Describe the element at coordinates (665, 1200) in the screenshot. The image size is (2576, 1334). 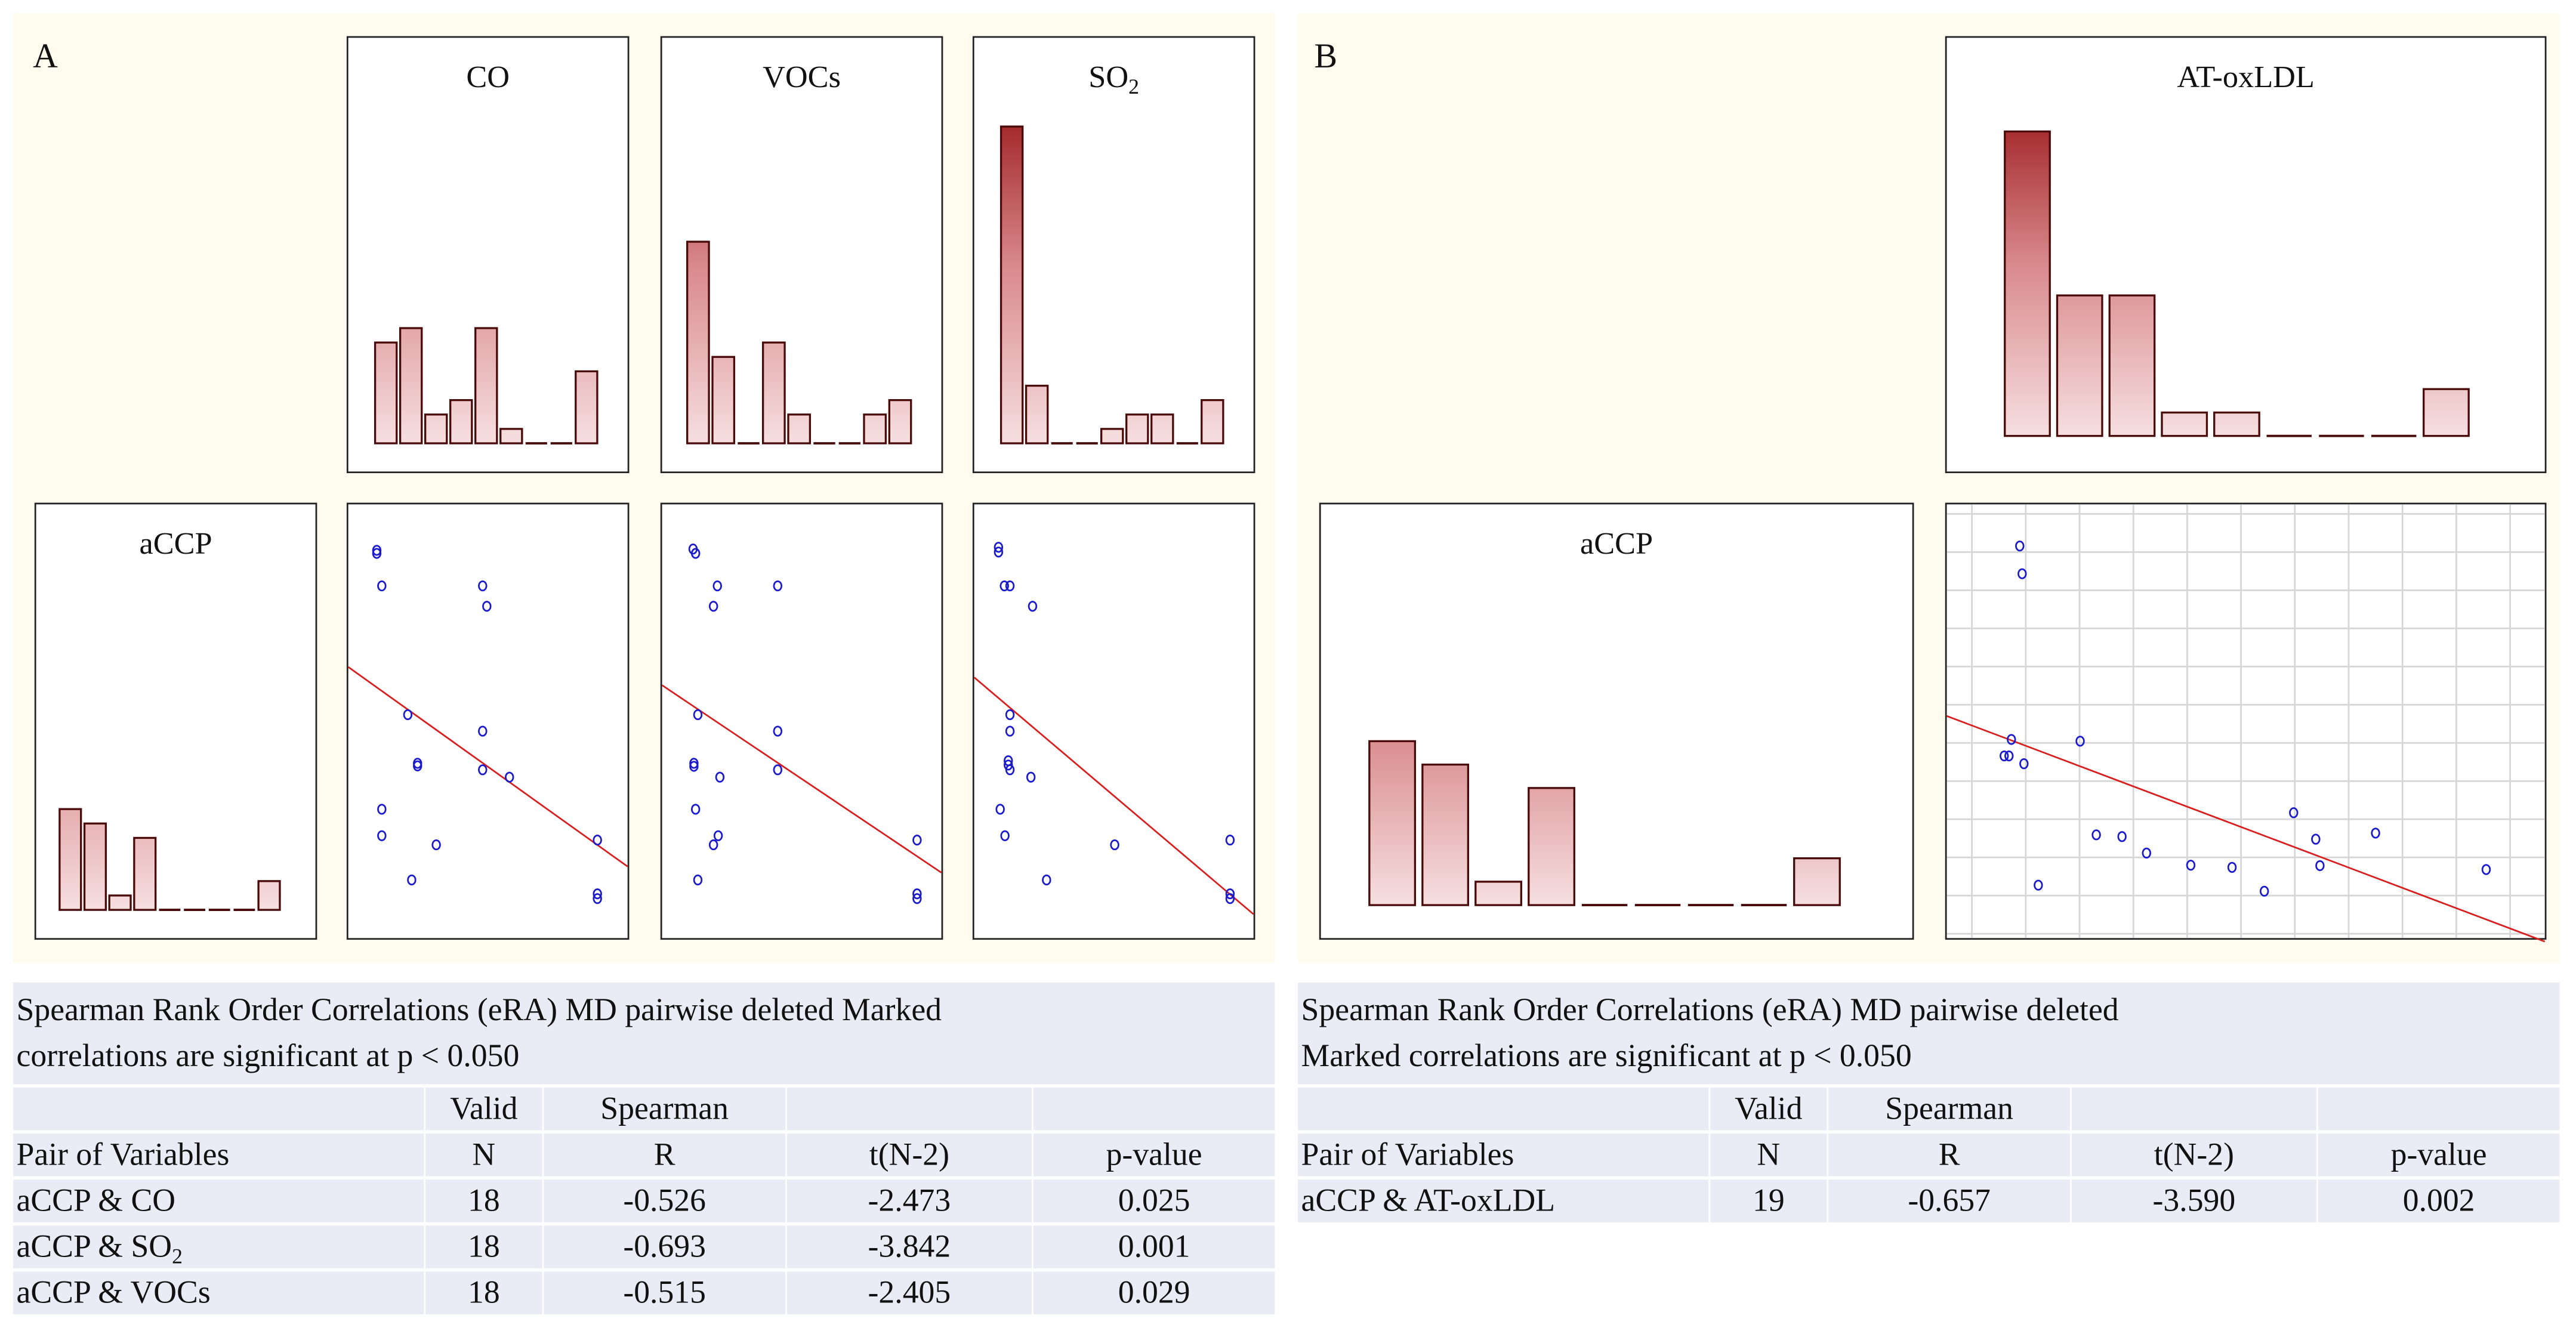
I see `table-cell-r: -0.526` at that location.